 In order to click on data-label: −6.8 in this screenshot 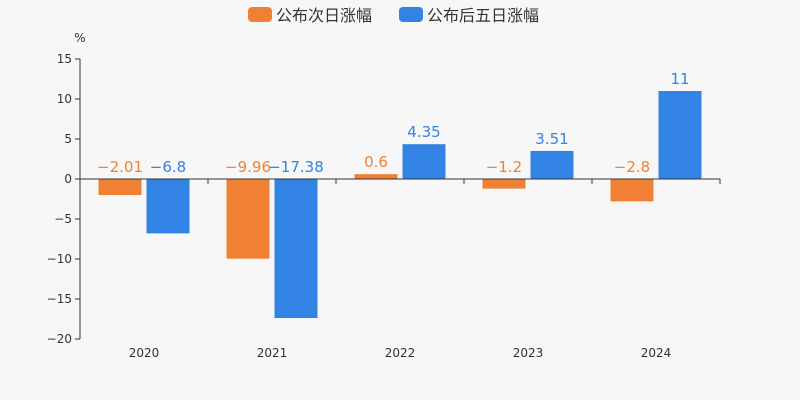, I will do `click(168, 167)`.